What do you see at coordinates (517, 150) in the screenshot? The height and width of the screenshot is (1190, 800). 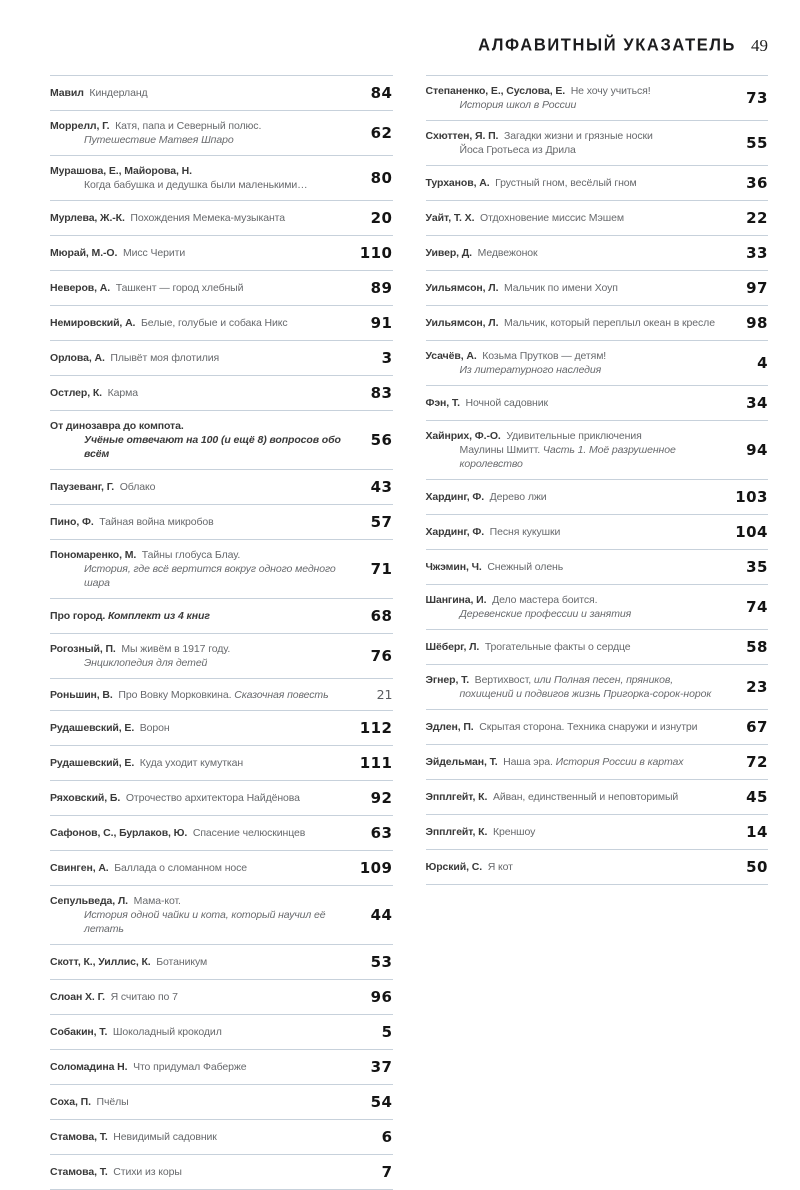 I see `entry-subtitle-part: Йоса Гротьеса из Дрила` at bounding box center [517, 150].